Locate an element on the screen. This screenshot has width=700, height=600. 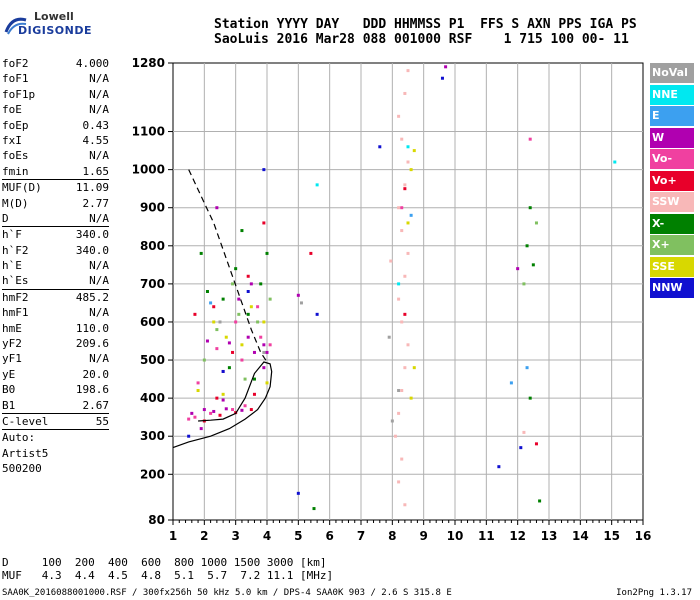
y-tick-label: 400 is located at coordinates (152, 398).